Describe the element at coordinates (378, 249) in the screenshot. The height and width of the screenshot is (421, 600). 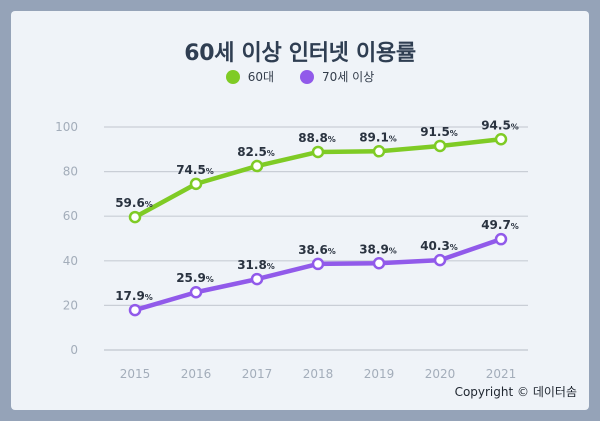
I see `data-label-70s: 38.9%` at that location.